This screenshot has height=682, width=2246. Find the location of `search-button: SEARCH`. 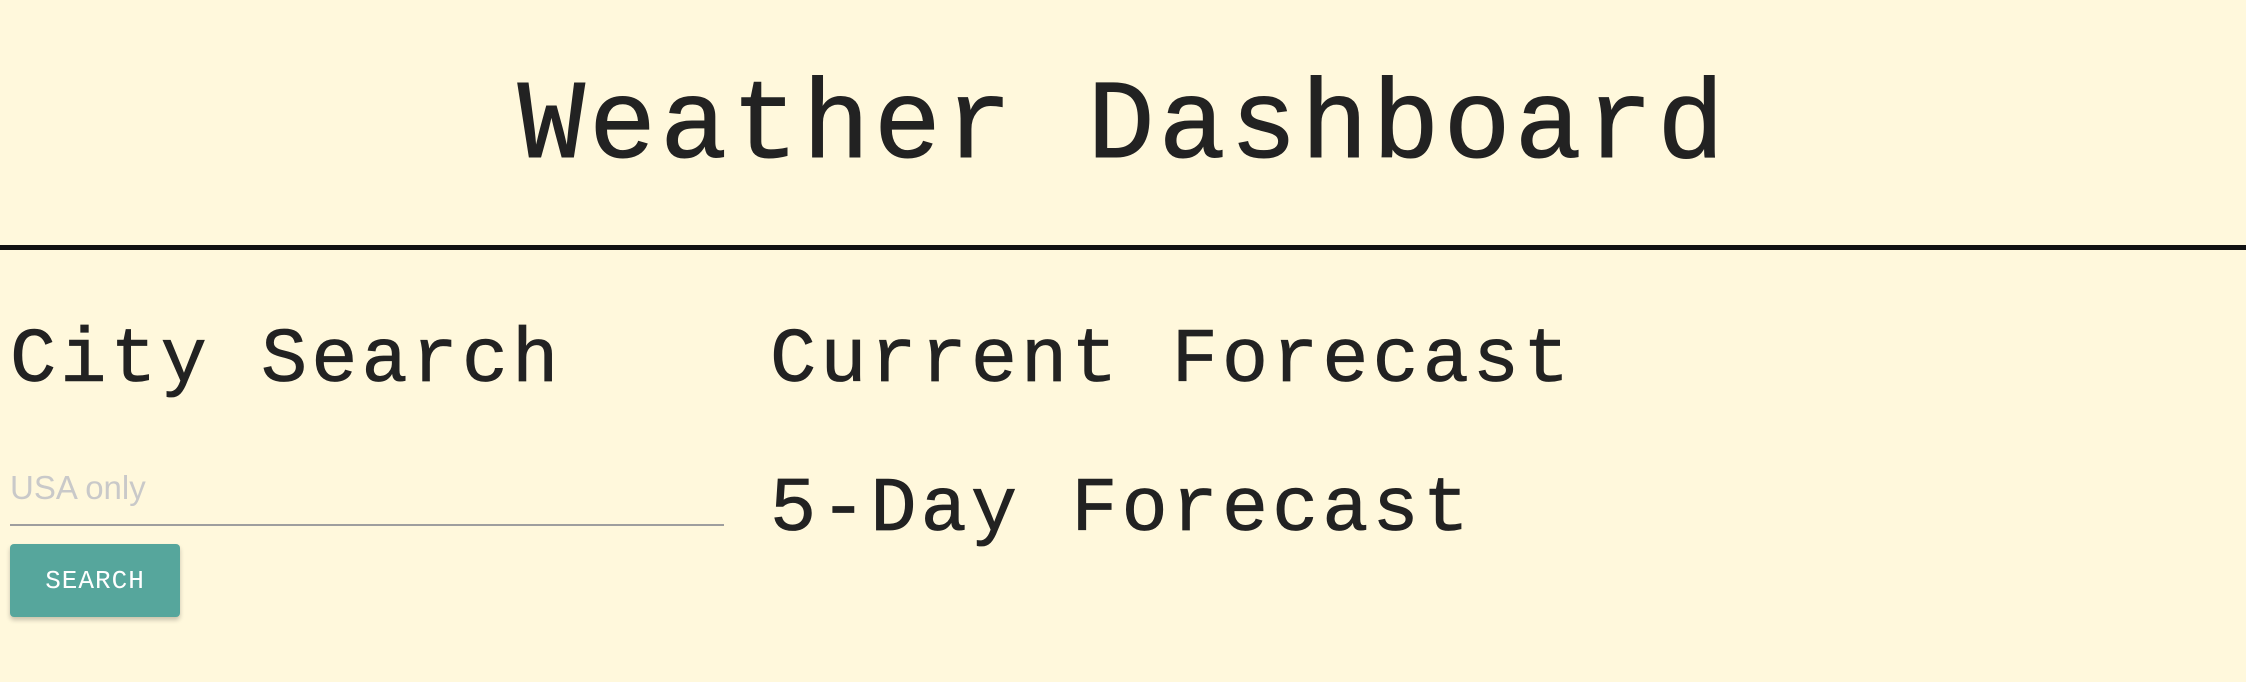

search-button: SEARCH is located at coordinates (95, 580).